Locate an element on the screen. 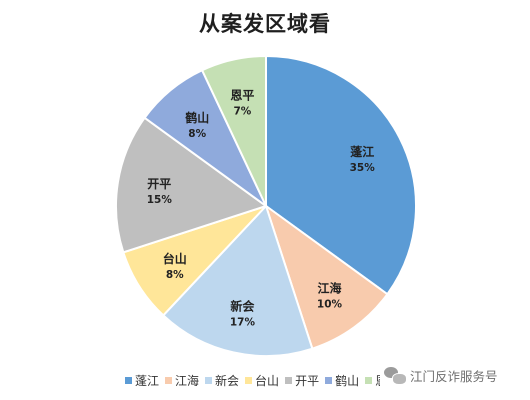 This screenshot has height=400, width=530. slice-category-label: 鹤山 is located at coordinates (197, 117).